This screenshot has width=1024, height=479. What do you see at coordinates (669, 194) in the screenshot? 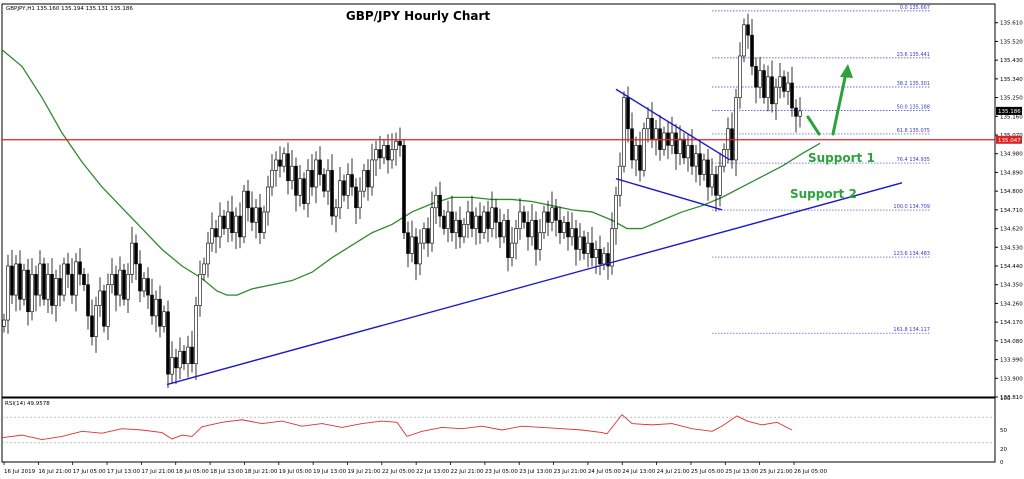
I see `pennant-lower` at bounding box center [669, 194].